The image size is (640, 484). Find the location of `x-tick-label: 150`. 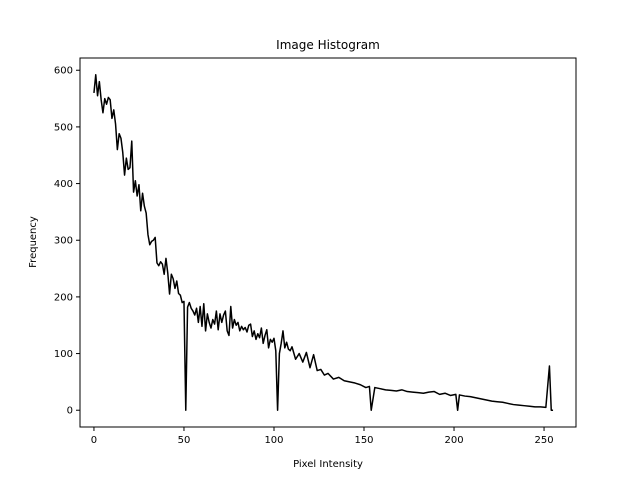

x-tick-label: 150 is located at coordinates (363, 440).